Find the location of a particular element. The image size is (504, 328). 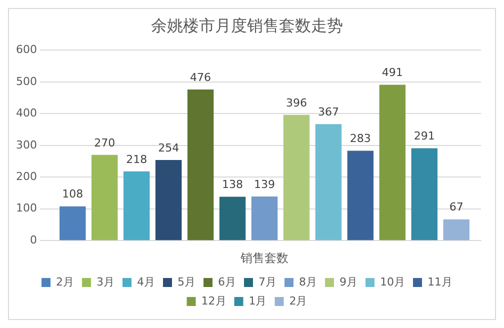

data-label: 367 is located at coordinates (328, 112).